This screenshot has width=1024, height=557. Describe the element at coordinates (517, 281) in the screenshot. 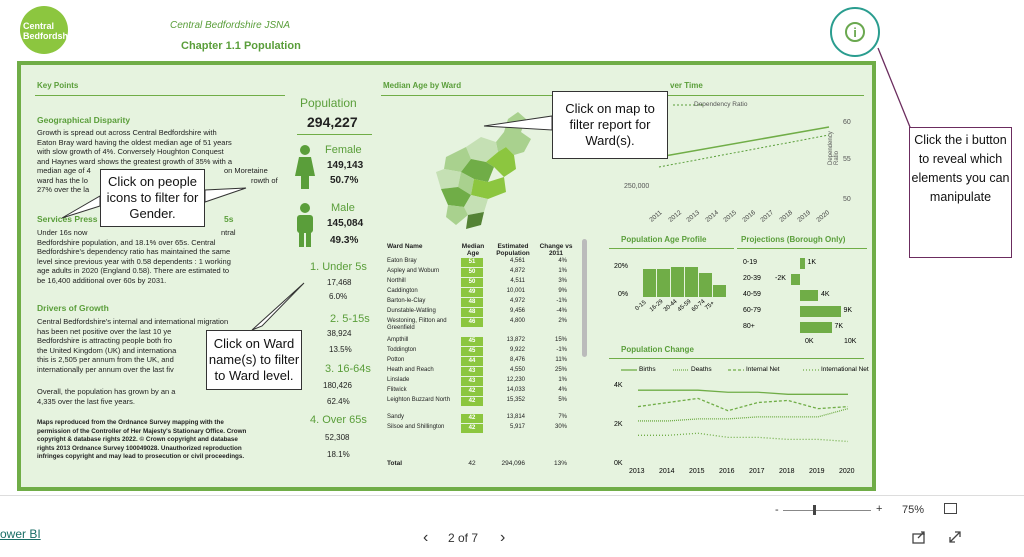

I see `ward-pop: 4,511` at that location.